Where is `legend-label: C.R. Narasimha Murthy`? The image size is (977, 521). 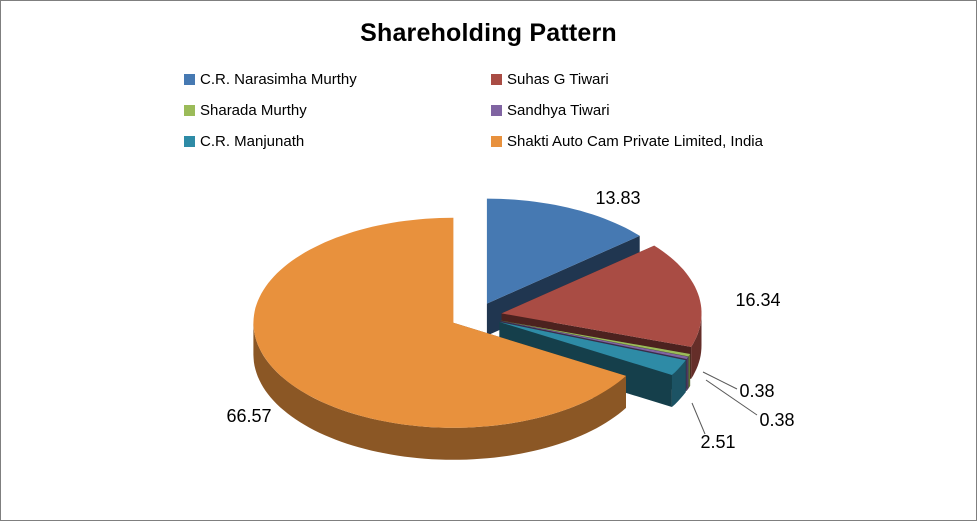 legend-label: C.R. Narasimha Murthy is located at coordinates (278, 79).